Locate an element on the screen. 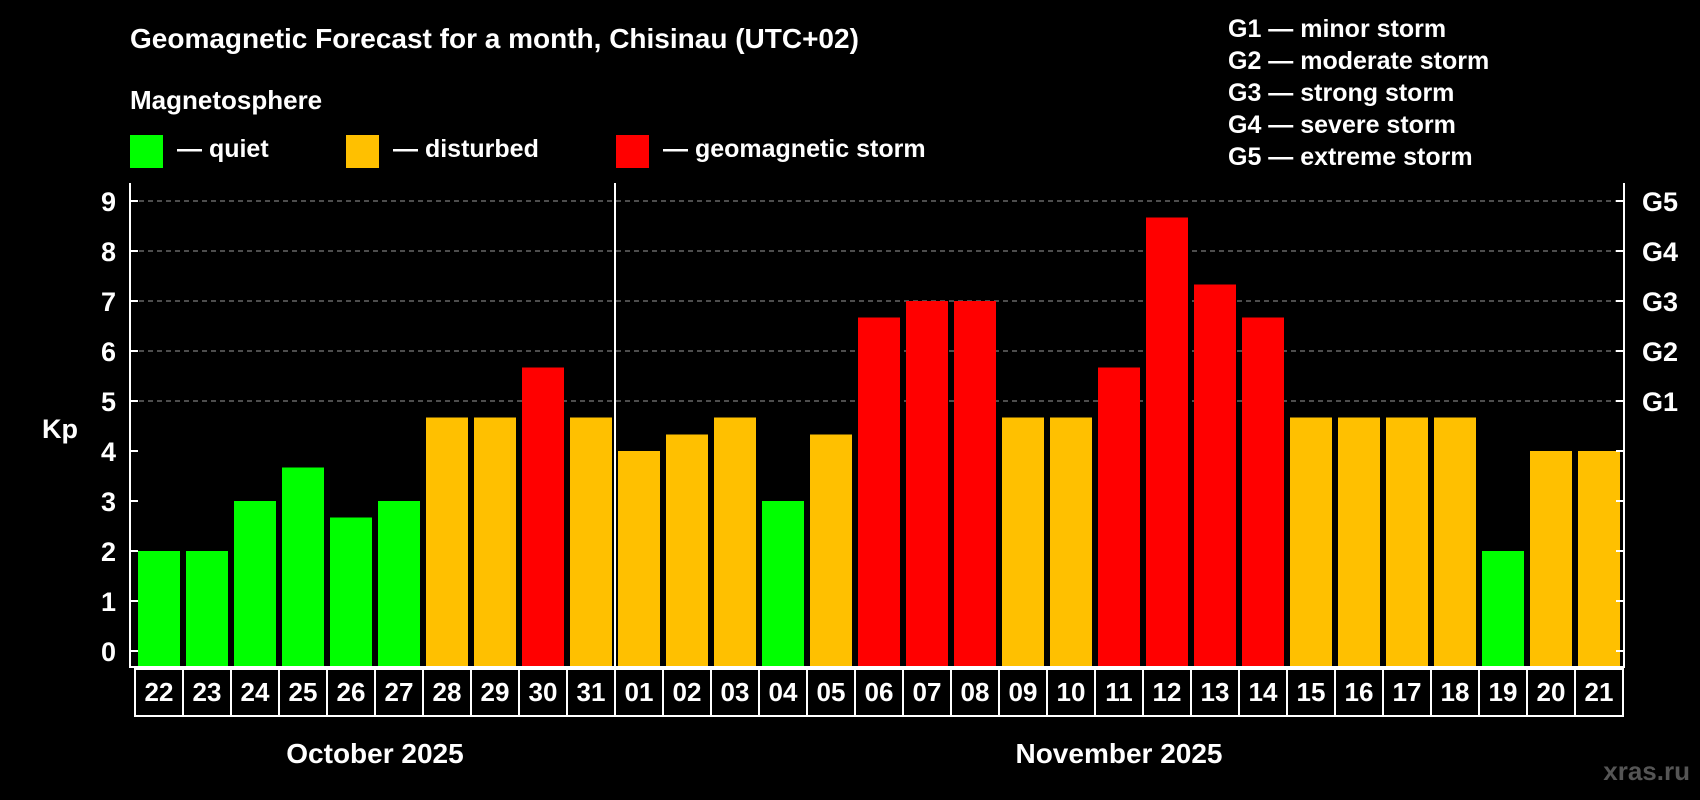 This screenshot has height=800, width=1700. y-tick-label: 0 is located at coordinates (108, 652).